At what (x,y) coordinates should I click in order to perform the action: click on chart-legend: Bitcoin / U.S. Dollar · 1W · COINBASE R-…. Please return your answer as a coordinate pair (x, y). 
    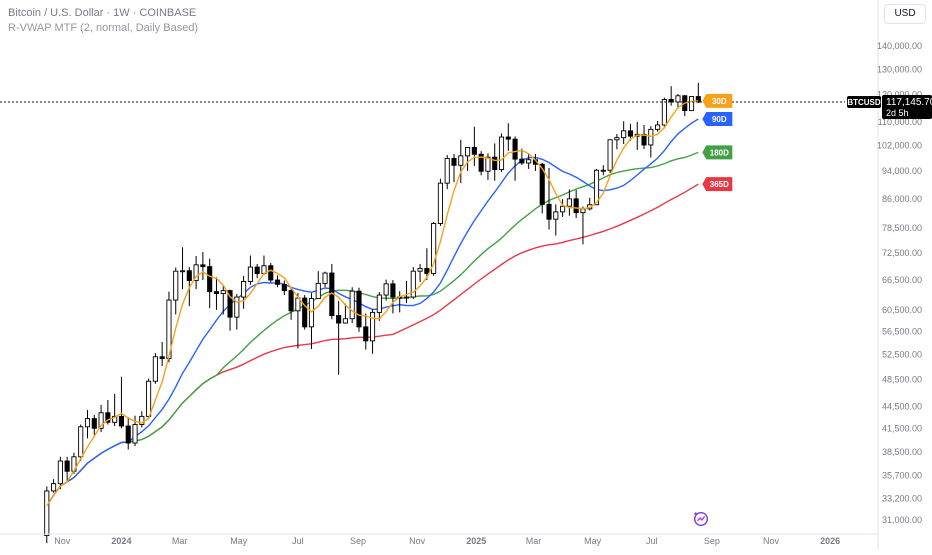
    Looking at the image, I should click on (103, 21).